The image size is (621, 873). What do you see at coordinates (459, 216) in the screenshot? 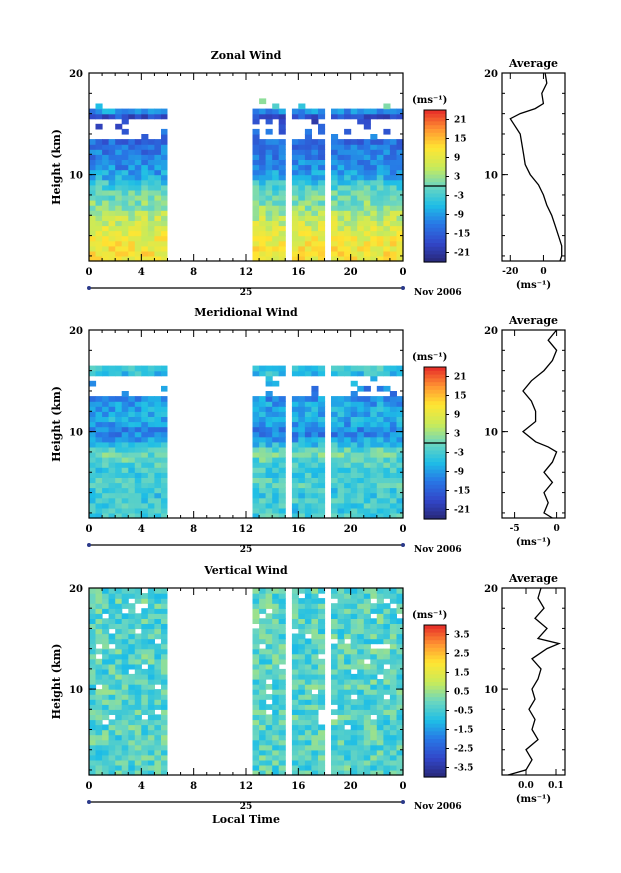
I see `colorbar-tick-label: -9` at bounding box center [459, 216].